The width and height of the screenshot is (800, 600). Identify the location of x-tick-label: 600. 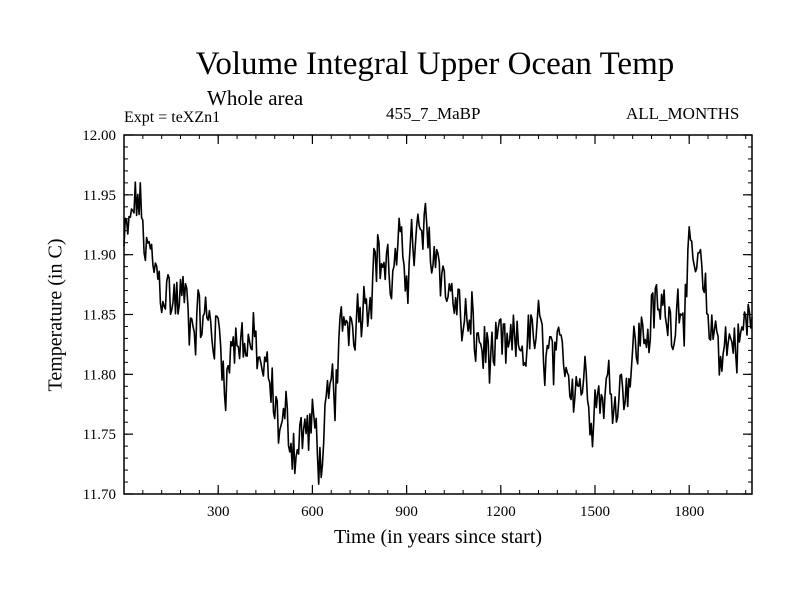
(312, 512).